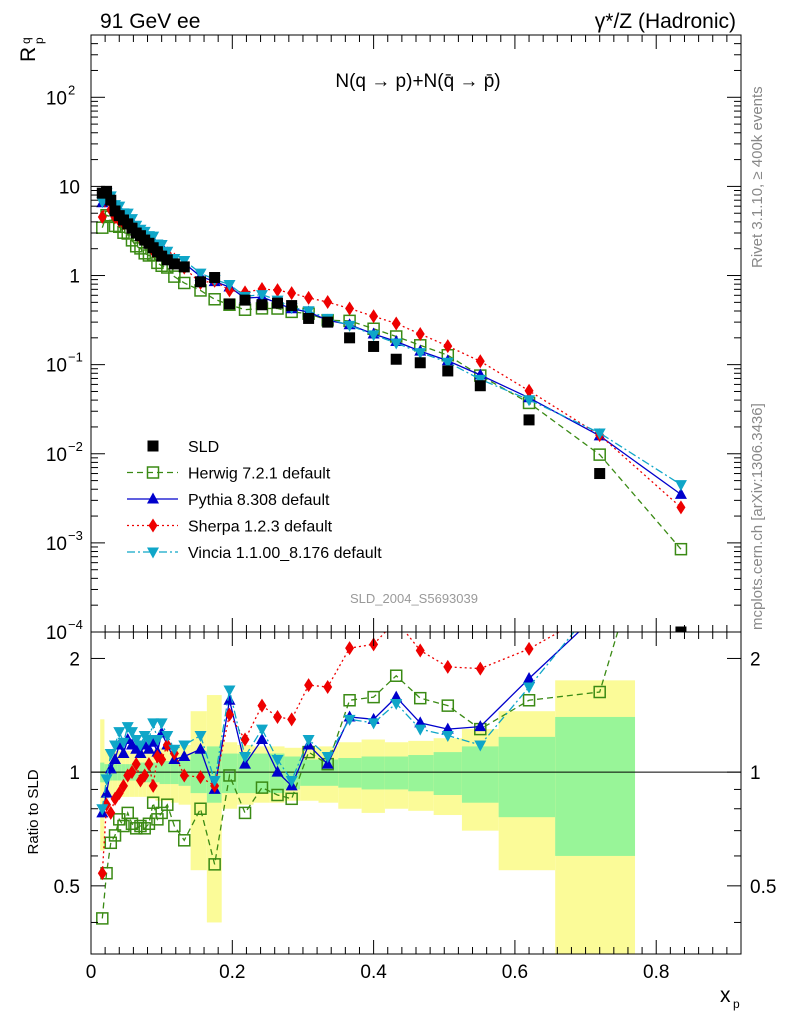  Describe the element at coordinates (75, 357) in the screenshot. I see `y-tick-label-exponent: −1` at that location.